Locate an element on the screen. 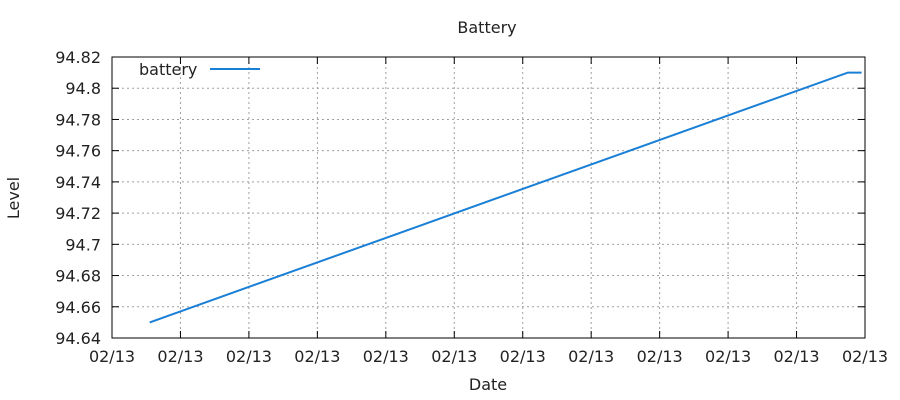 This screenshot has height=400, width=900. legend: battery is located at coordinates (199, 69).